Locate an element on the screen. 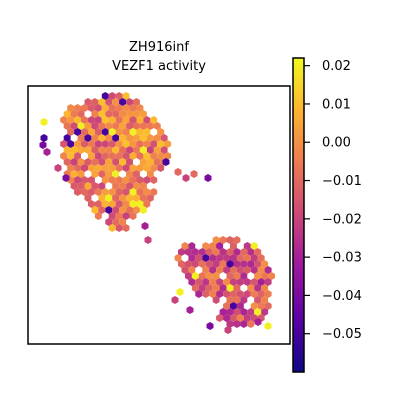  chart-title-line2: VEZF1 activity is located at coordinates (159, 66).